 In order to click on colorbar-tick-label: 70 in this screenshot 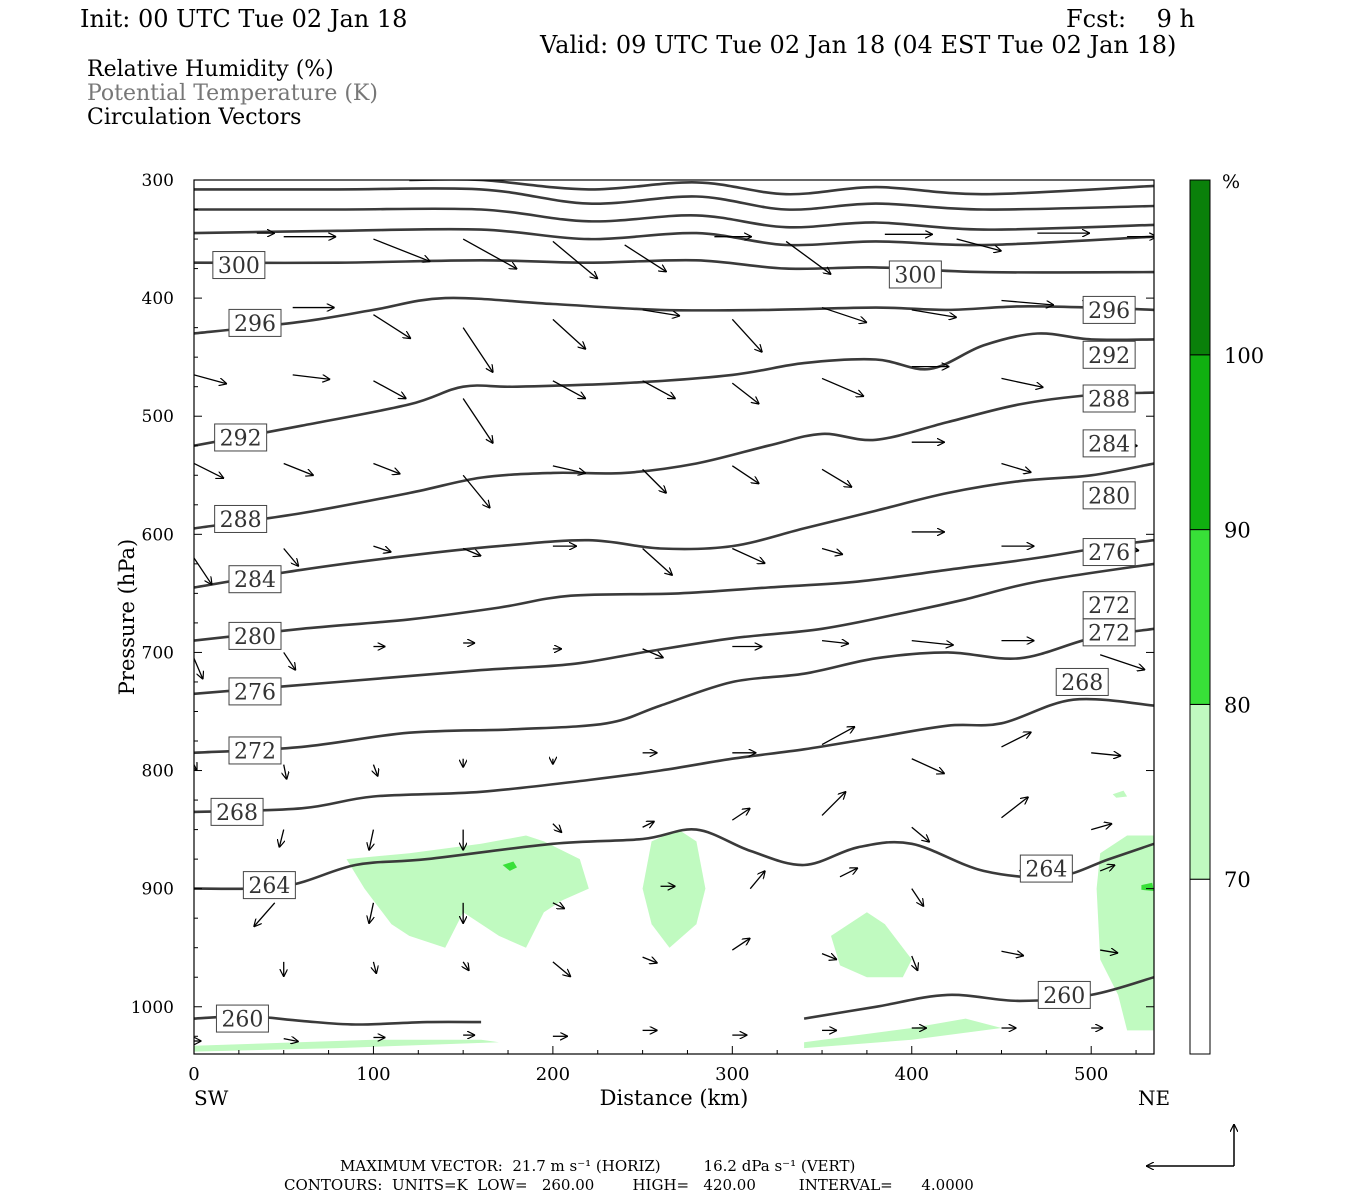, I will do `click(1237, 880)`.